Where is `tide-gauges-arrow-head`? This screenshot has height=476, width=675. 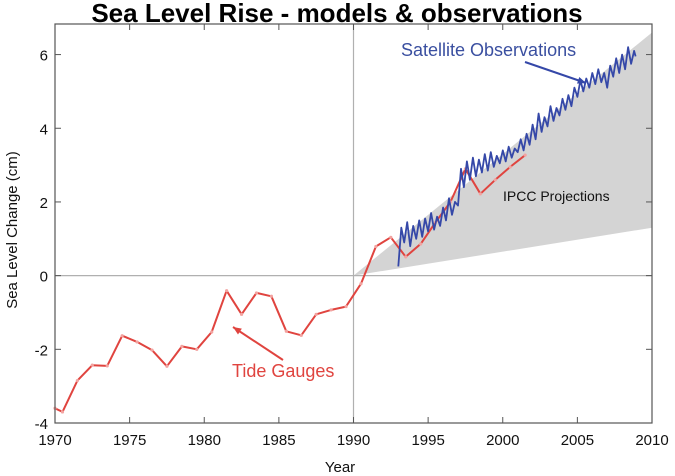
tide-gauges-arrow-head is located at coordinates (237, 331).